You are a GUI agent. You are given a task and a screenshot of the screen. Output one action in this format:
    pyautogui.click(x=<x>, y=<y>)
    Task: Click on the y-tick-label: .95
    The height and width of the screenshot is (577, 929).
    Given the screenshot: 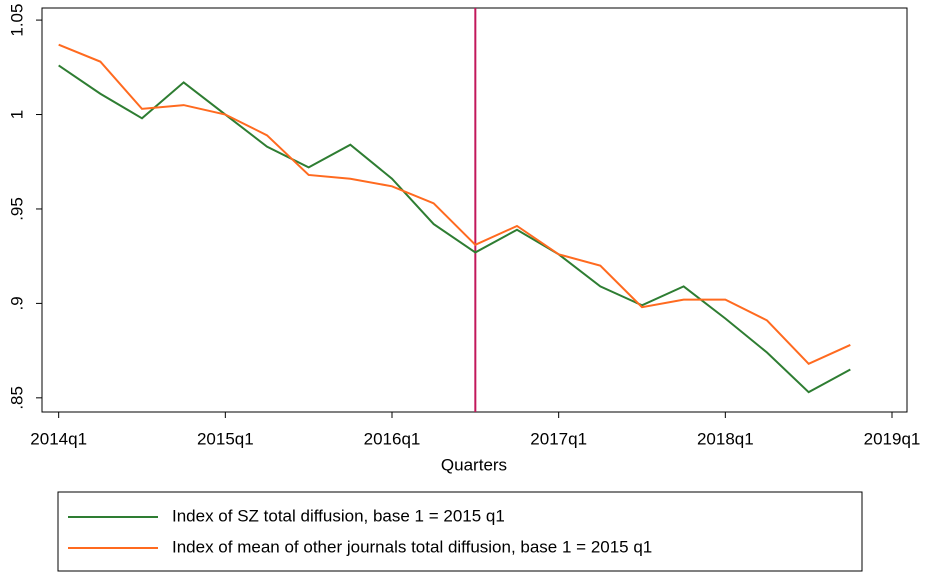 What is the action you would take?
    pyautogui.click(x=16, y=209)
    